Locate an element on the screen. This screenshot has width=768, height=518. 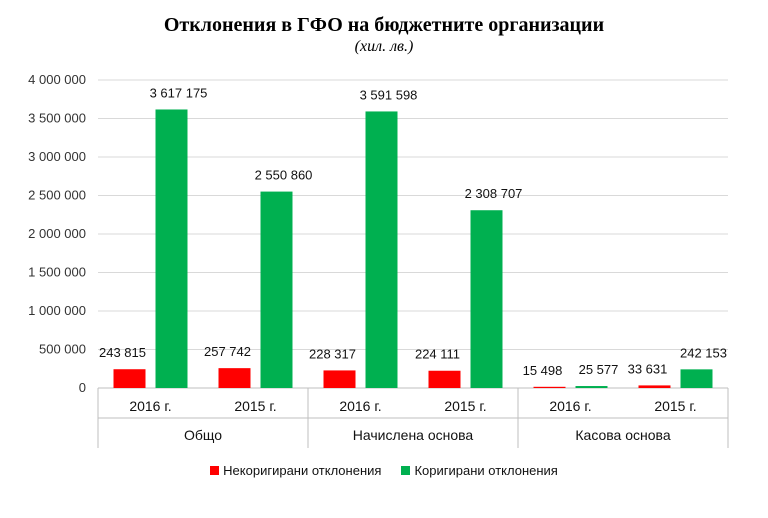
x-group-label: Общо is located at coordinates (203, 435).